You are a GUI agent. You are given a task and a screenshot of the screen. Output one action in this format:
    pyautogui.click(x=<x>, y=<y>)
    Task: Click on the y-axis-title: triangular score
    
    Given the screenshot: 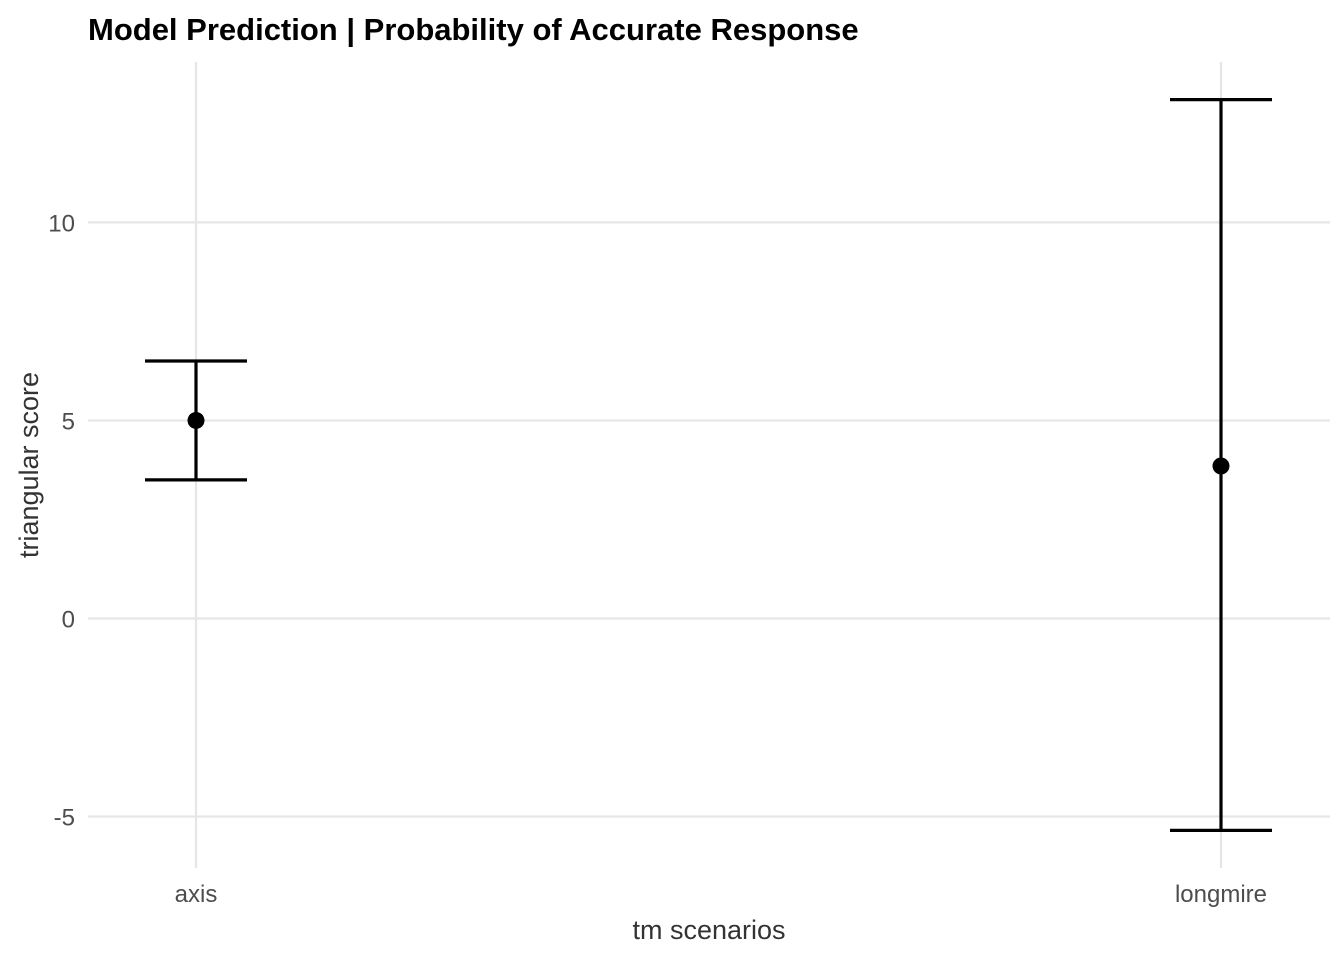 What is the action you would take?
    pyautogui.click(x=29, y=465)
    